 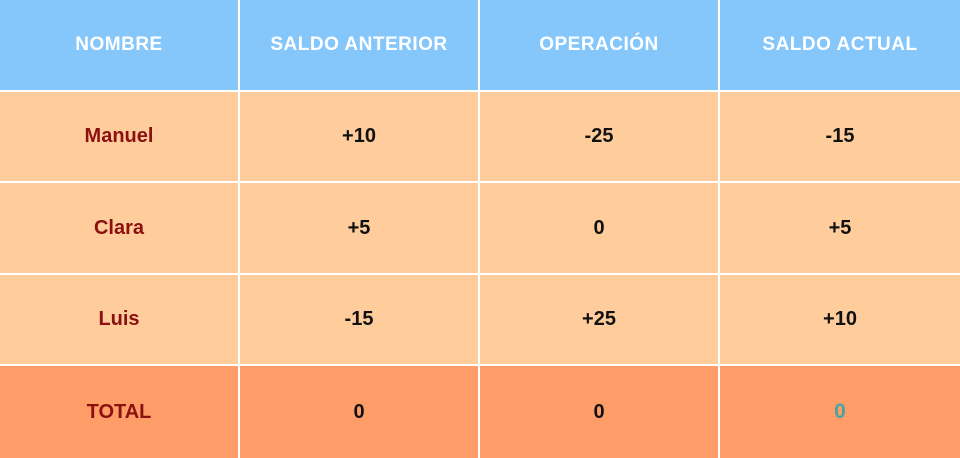 What do you see at coordinates (840, 46) in the screenshot?
I see `header-saldo-actual: SALDO ACTUAL` at bounding box center [840, 46].